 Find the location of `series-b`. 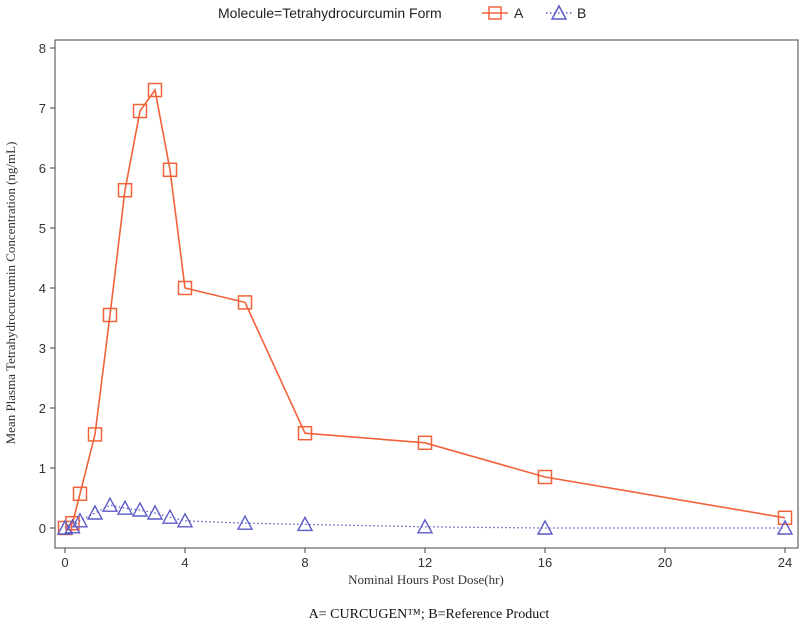

series-b is located at coordinates (425, 515).